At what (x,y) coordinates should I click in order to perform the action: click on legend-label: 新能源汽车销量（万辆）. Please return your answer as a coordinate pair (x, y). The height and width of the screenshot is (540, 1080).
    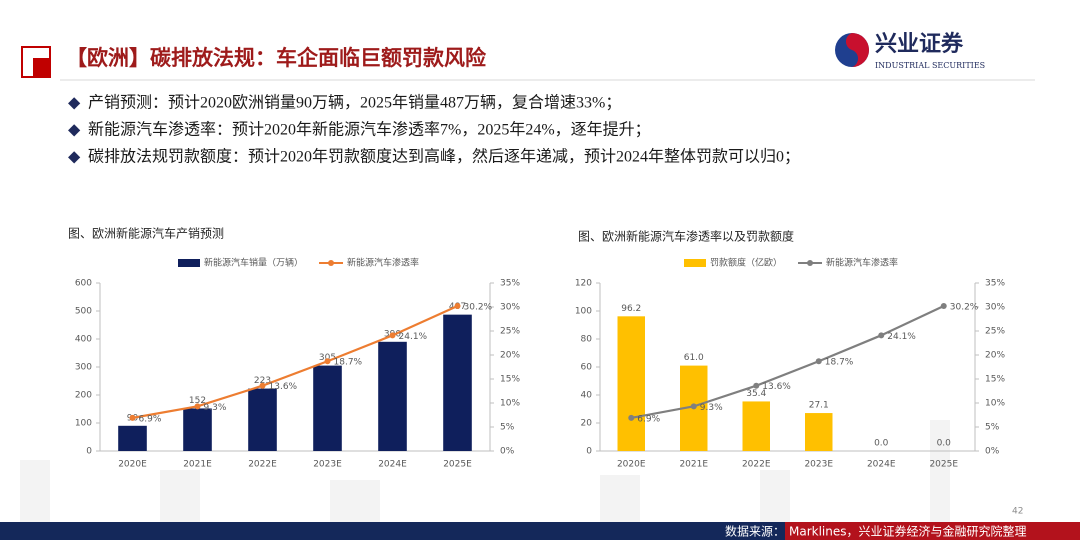
    Looking at the image, I should click on (253, 263).